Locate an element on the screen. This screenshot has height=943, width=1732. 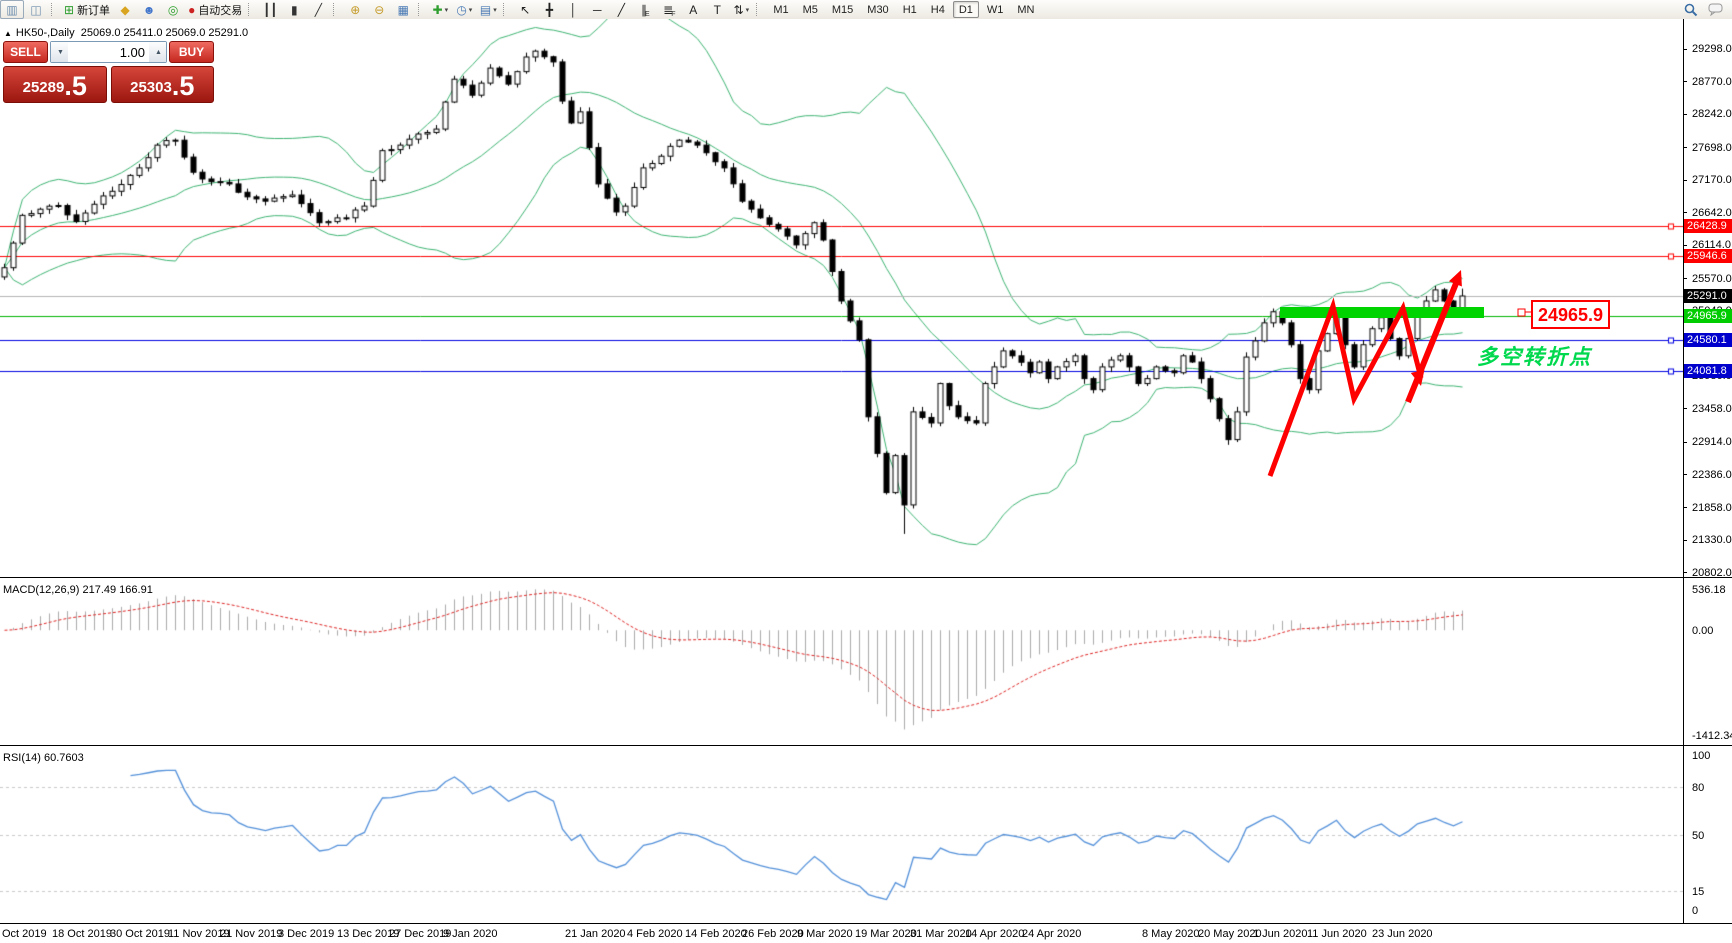
timeframe-d1: D1 is located at coordinates (965, 9).